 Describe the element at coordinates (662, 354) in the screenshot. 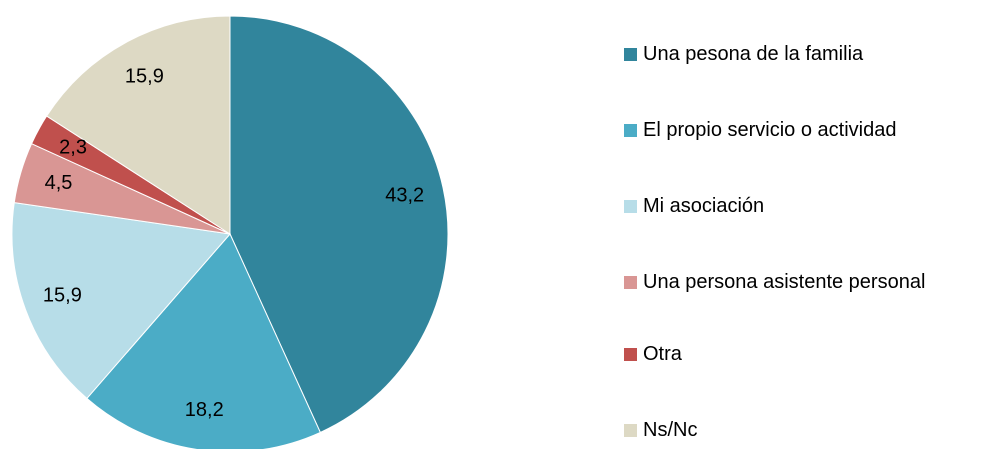

I see `legend-label: Otra` at that location.